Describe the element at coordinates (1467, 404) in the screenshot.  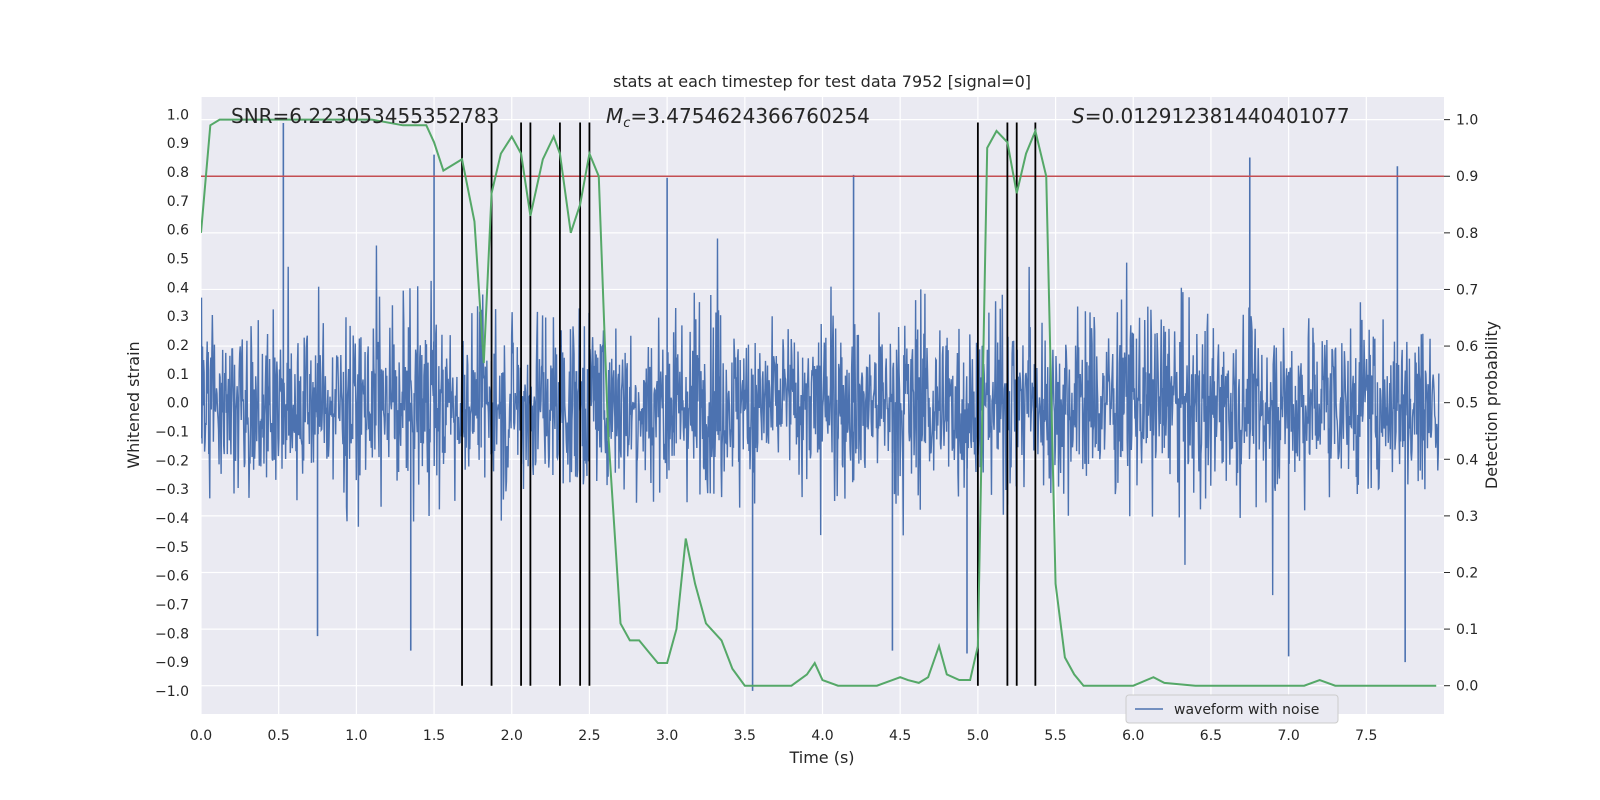
I see `y-right-tick-label: 0.5` at that location.